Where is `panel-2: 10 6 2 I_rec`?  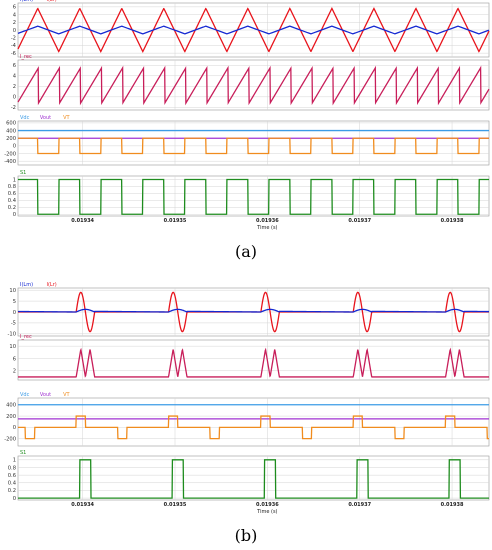 panel-2: 10 6 2 I_rec is located at coordinates (249, 357).